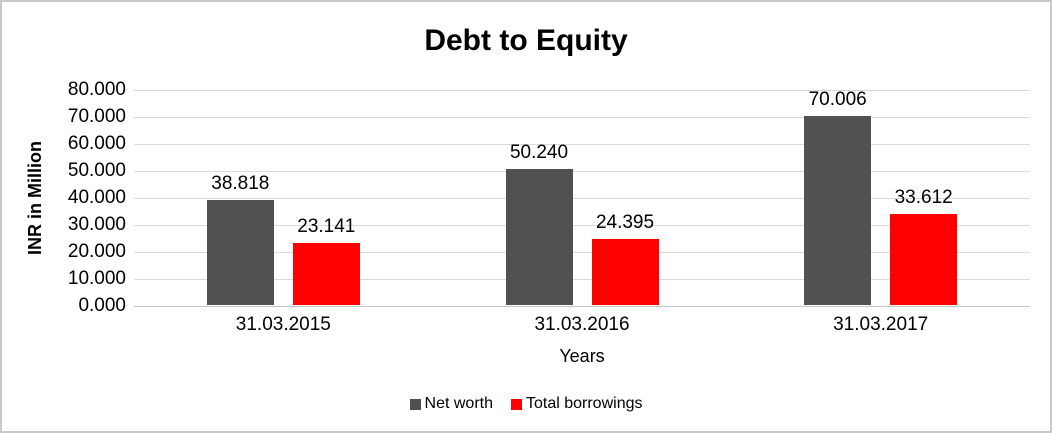 Image resolution: width=1052 pixels, height=433 pixels. I want to click on total-borrowings-swatch-icon, so click(516, 404).